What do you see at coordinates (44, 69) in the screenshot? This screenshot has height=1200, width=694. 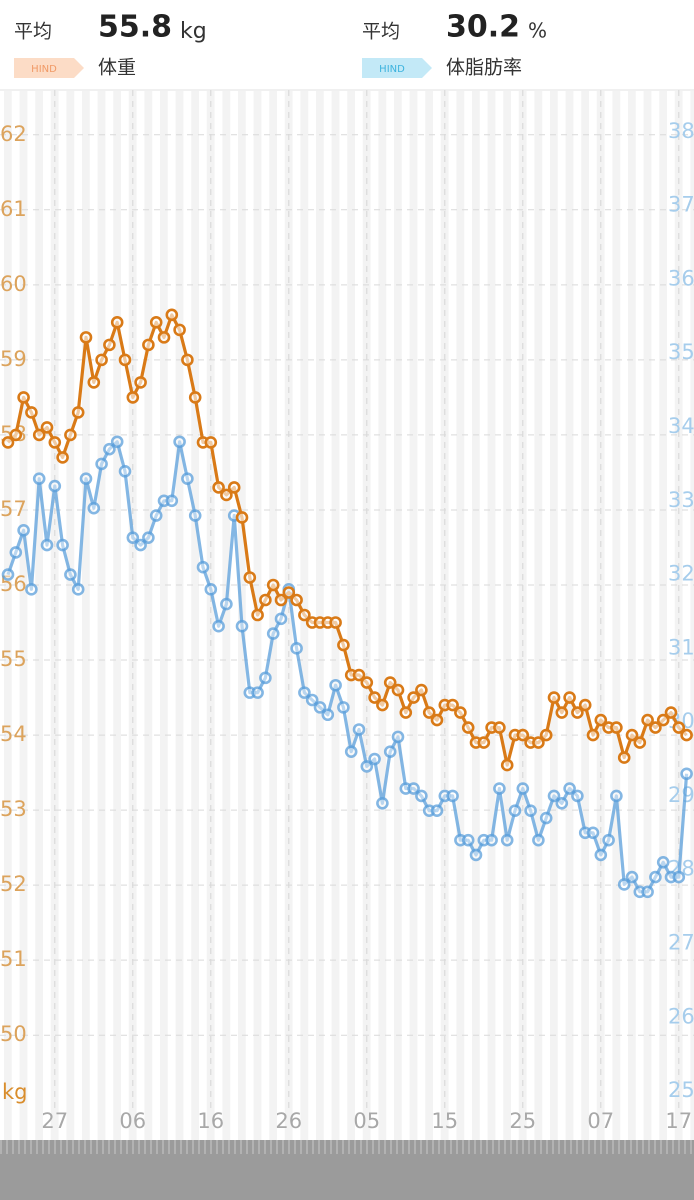 I see `tag-text: HIND` at bounding box center [44, 69].